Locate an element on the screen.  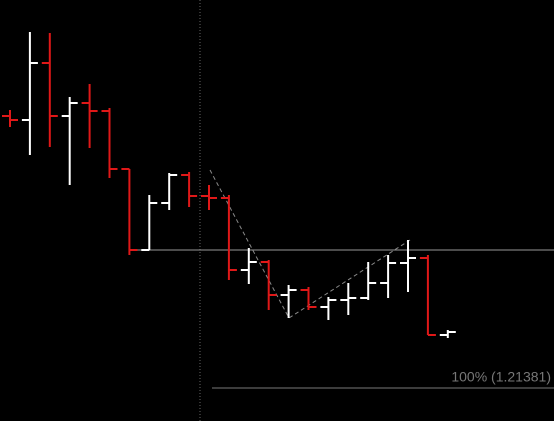
zigzag-line is located at coordinates (310, 244).